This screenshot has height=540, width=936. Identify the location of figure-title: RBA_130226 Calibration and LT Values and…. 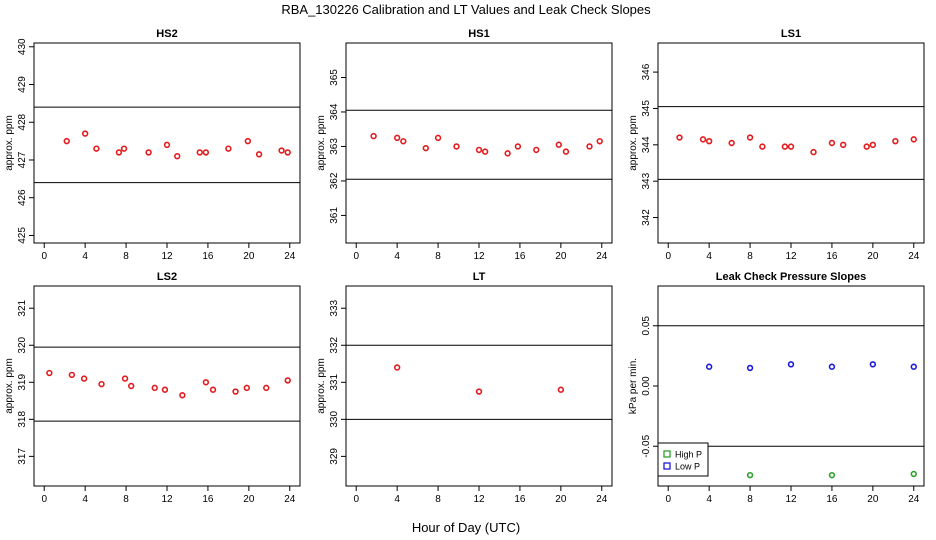
(466, 9).